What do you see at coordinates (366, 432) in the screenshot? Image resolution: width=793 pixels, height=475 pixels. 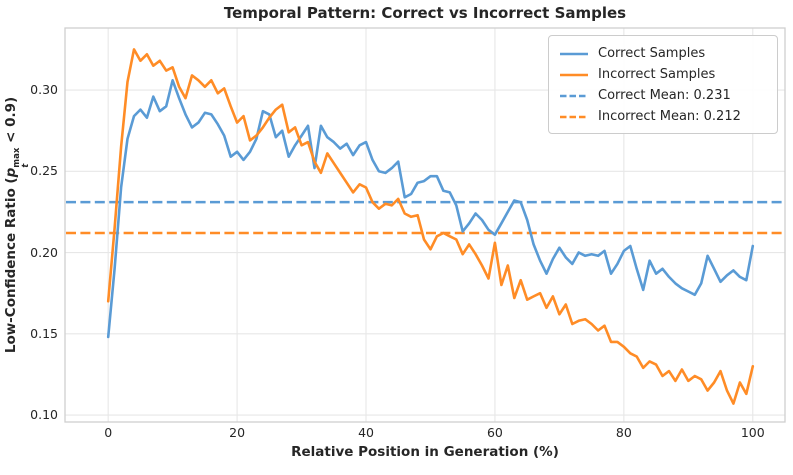 I see `x-tick-label: 40` at bounding box center [366, 432].